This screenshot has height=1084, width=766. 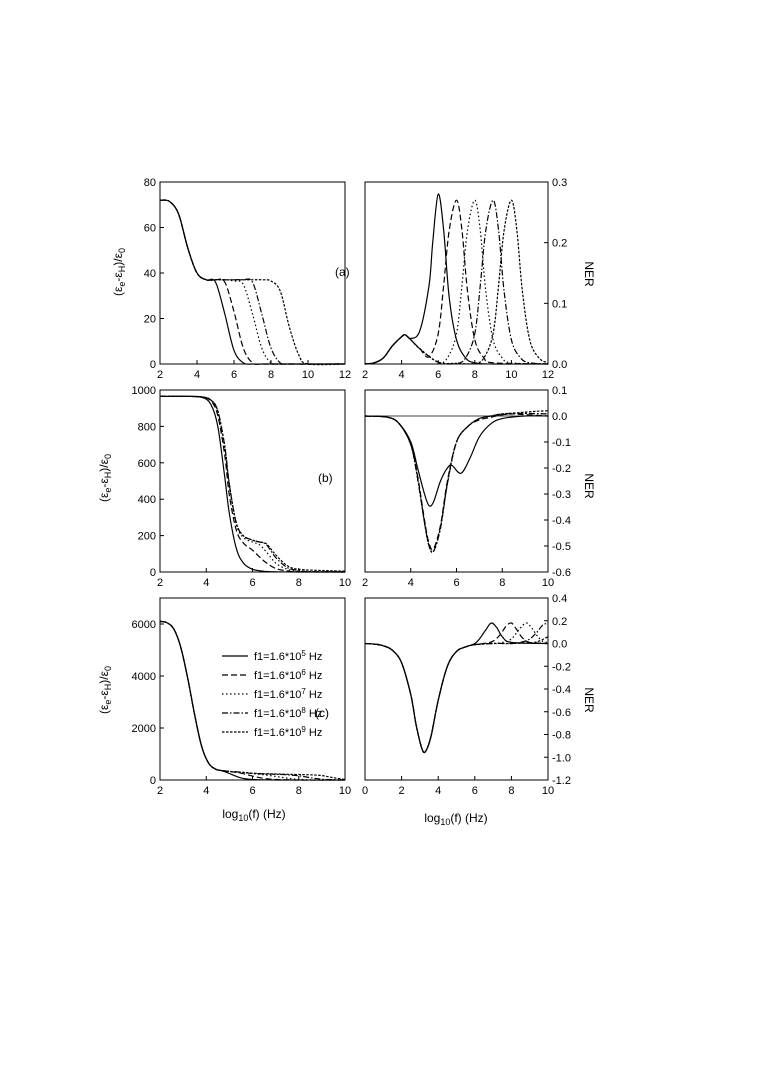 What do you see at coordinates (559, 183) in the screenshot?
I see `y-tick-label: 0.3` at bounding box center [559, 183].